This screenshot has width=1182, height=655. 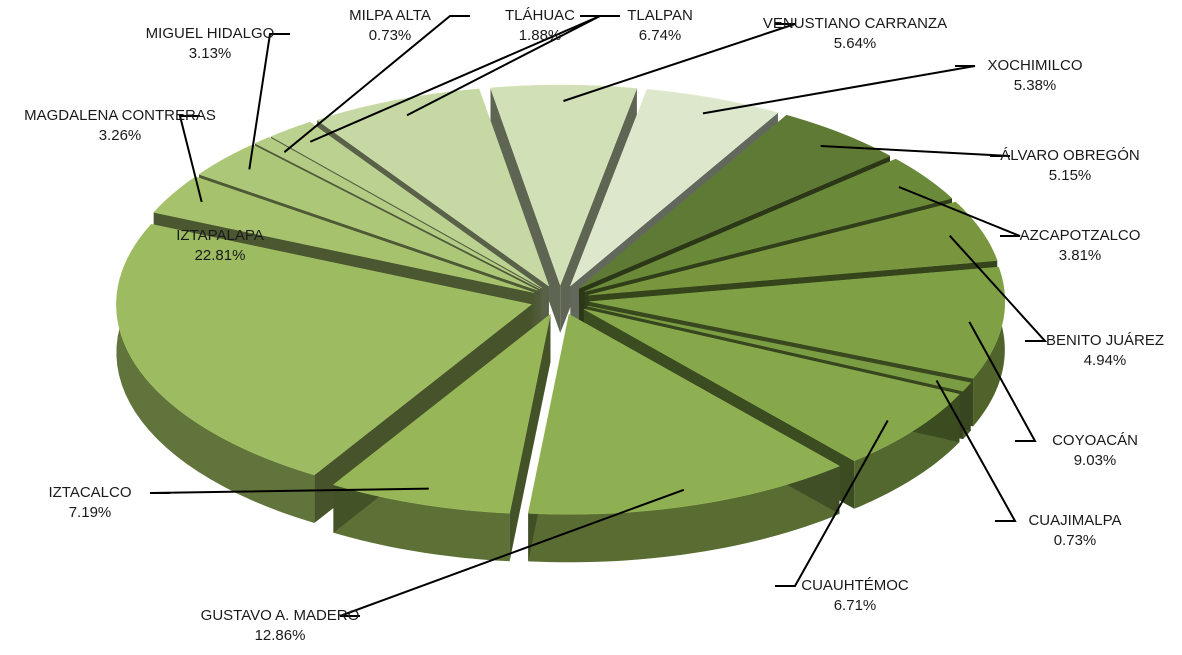 I want to click on slice-label: IZTACALCO 7.19%, so click(x=89, y=502).